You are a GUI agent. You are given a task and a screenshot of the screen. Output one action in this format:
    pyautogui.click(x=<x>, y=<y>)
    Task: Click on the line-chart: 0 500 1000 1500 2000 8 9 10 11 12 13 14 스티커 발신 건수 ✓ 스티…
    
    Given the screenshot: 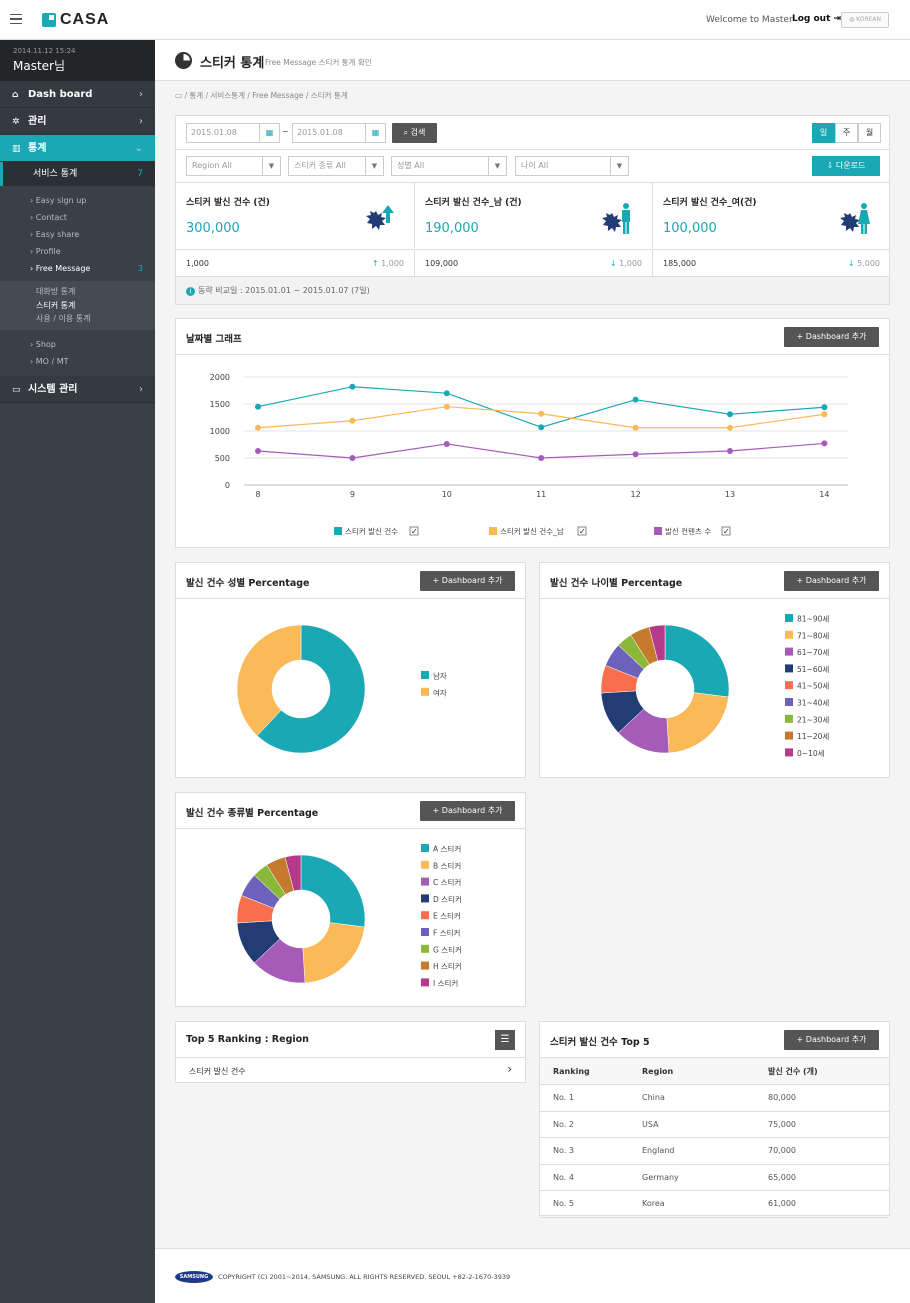 What is the action you would take?
    pyautogui.click(x=529, y=454)
    